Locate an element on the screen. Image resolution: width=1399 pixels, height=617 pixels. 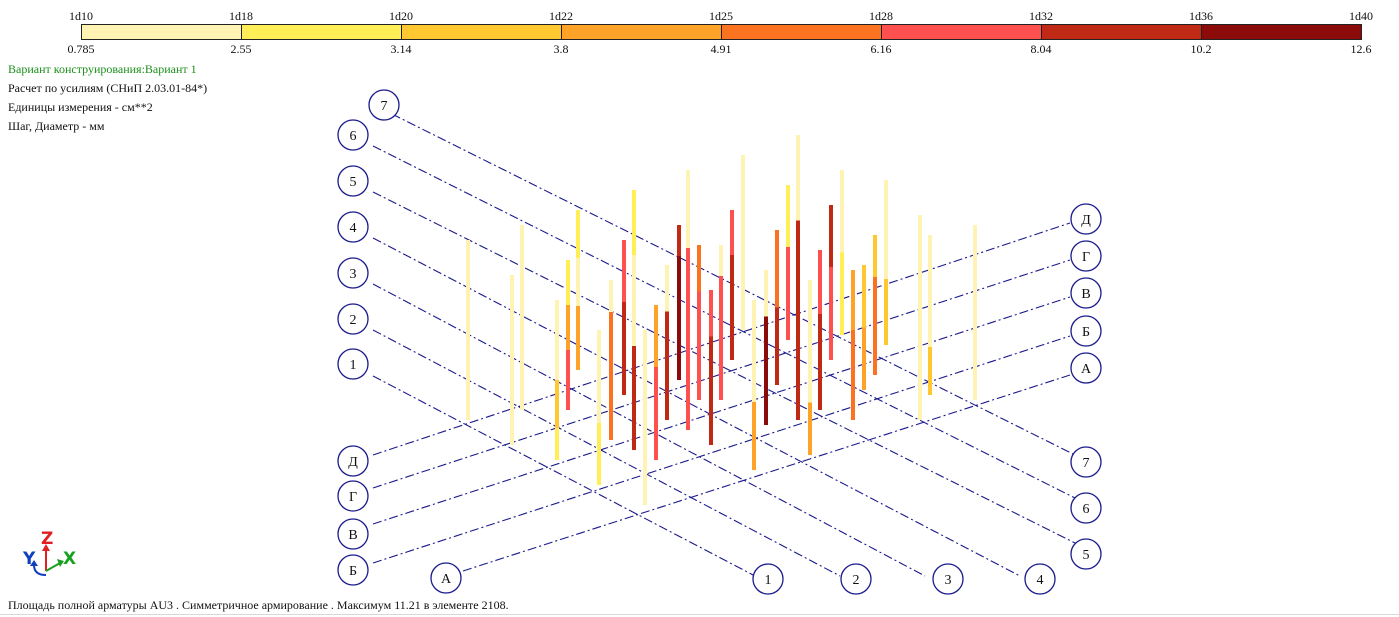
status-divider is located at coordinates (699, 614).